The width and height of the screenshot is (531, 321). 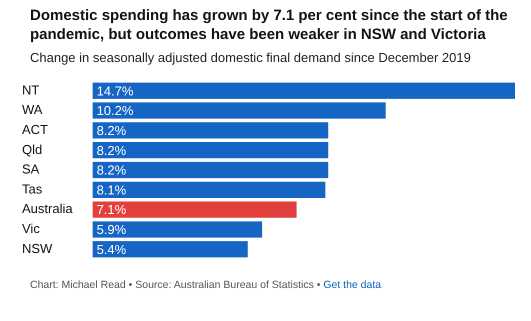 I want to click on y-tick-label: NSW, so click(x=38, y=248).